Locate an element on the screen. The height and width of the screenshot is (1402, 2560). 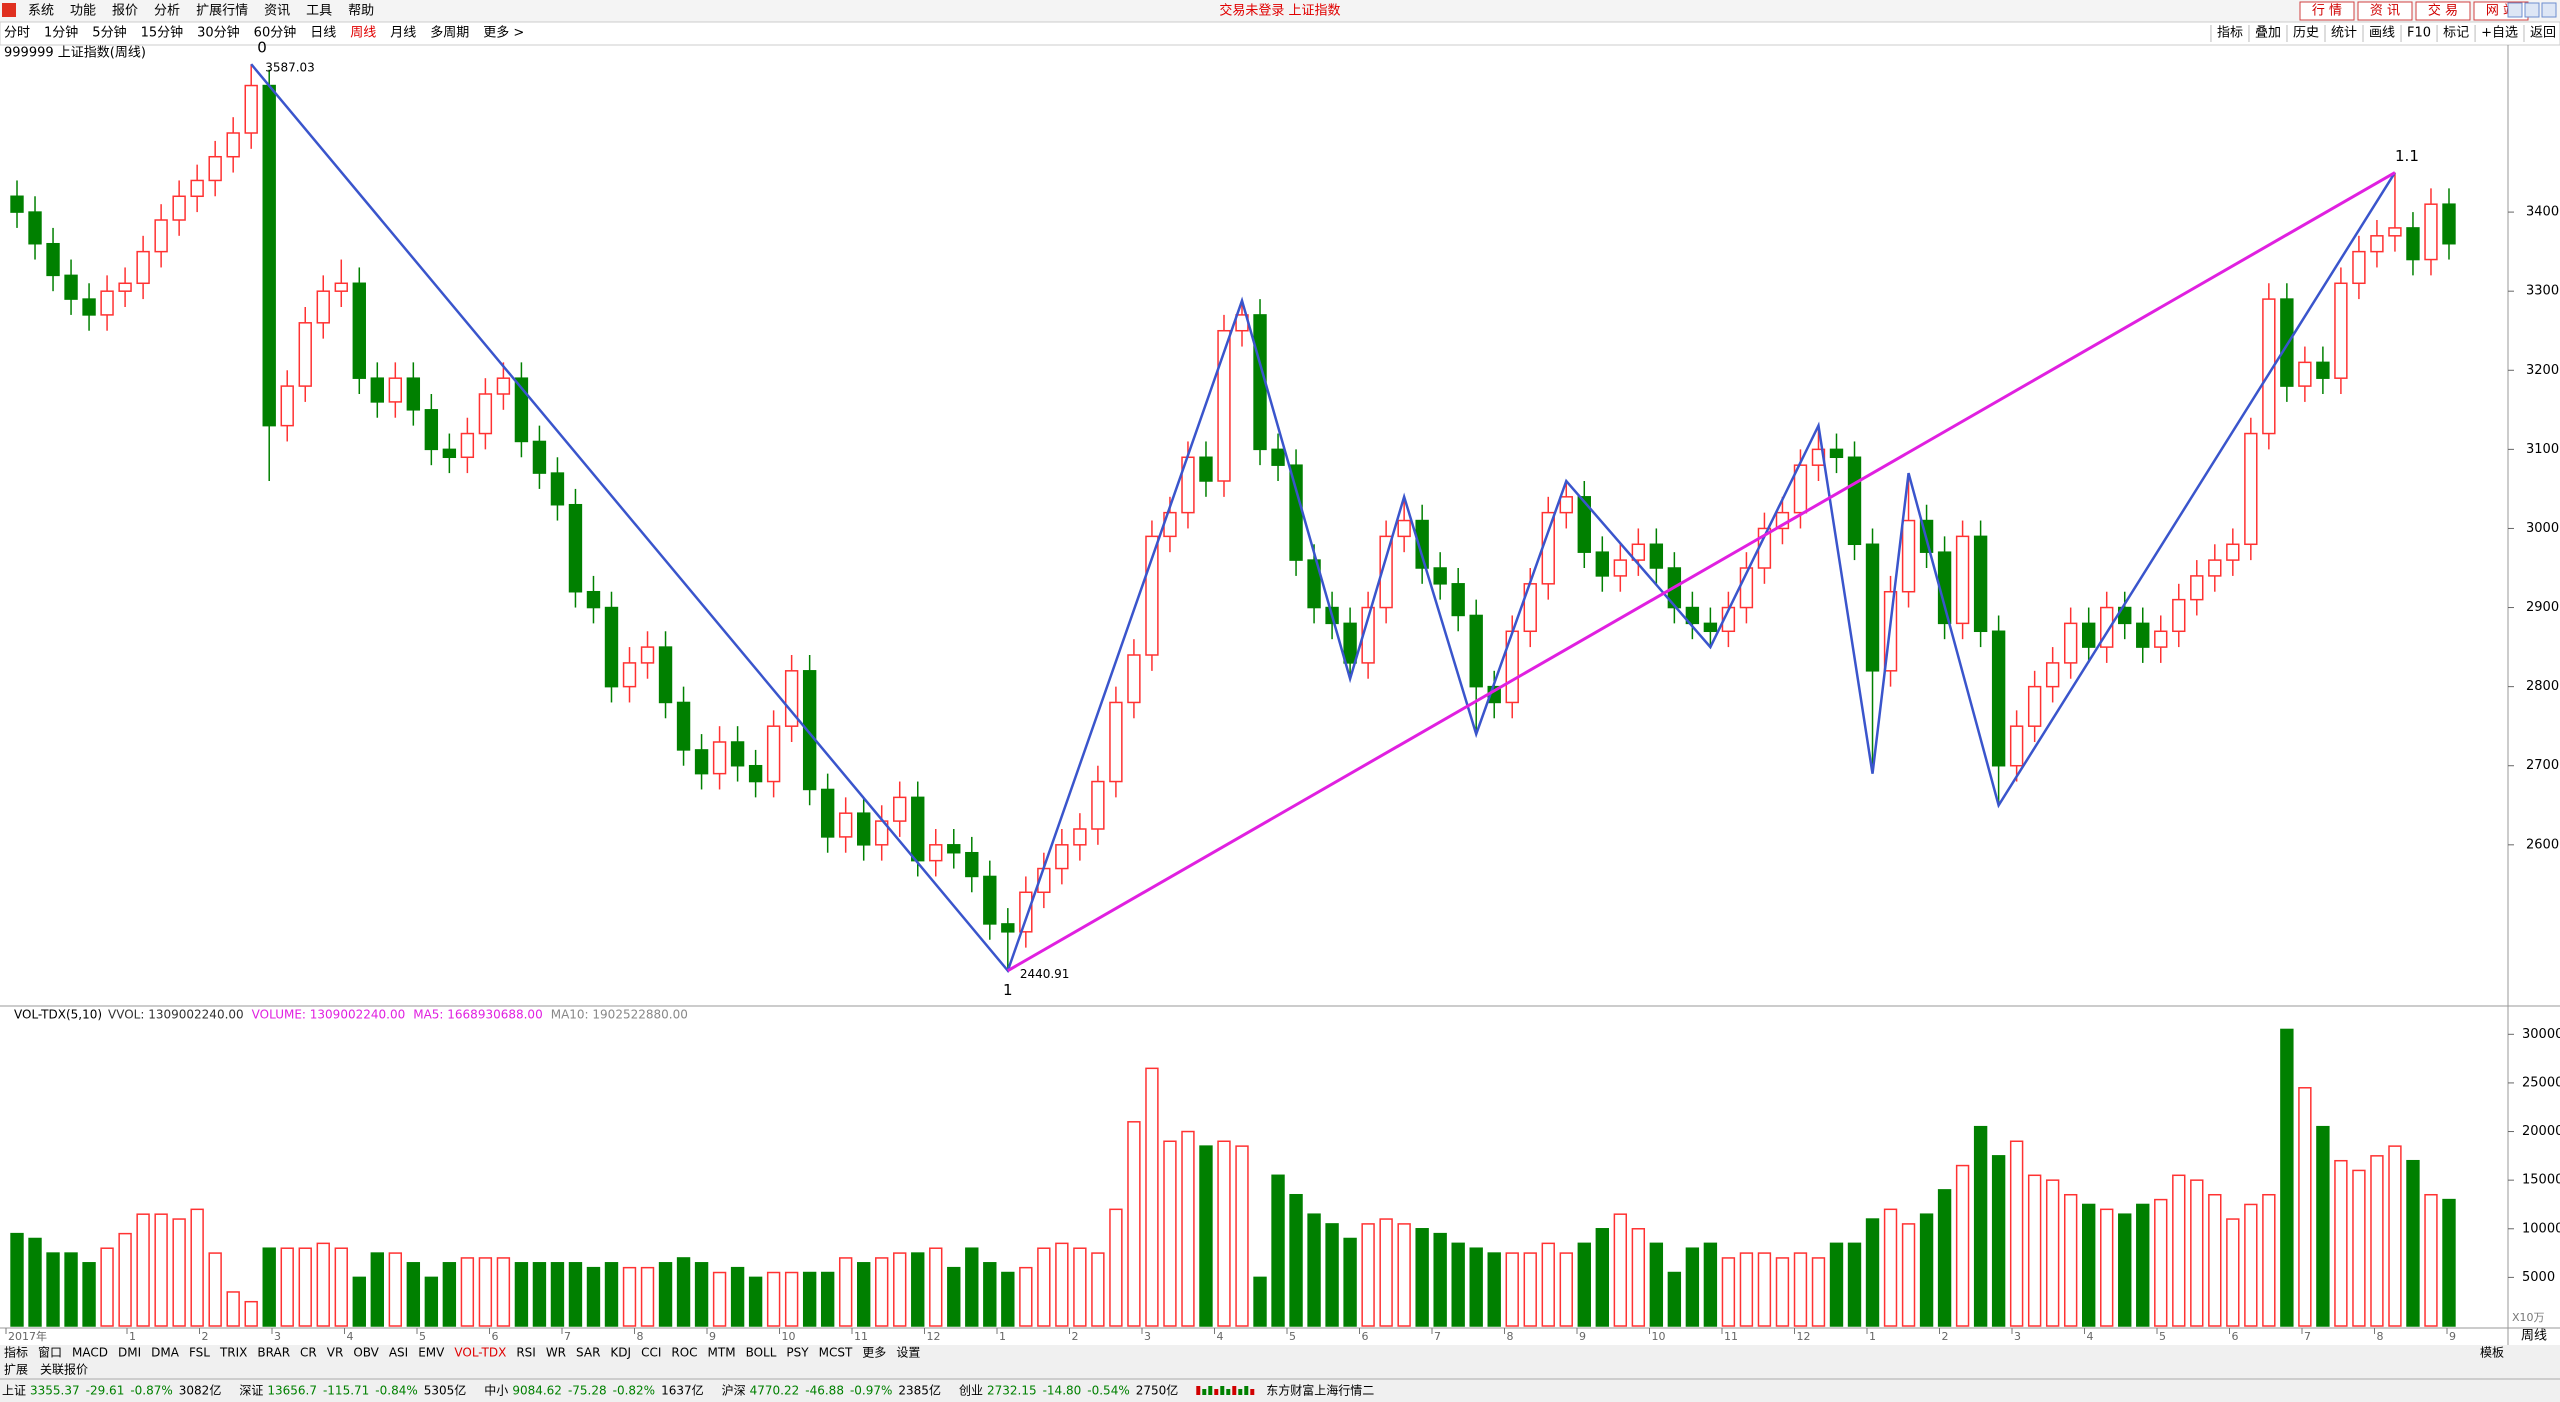
sub-tab: 扩展 is located at coordinates (16, 1370).